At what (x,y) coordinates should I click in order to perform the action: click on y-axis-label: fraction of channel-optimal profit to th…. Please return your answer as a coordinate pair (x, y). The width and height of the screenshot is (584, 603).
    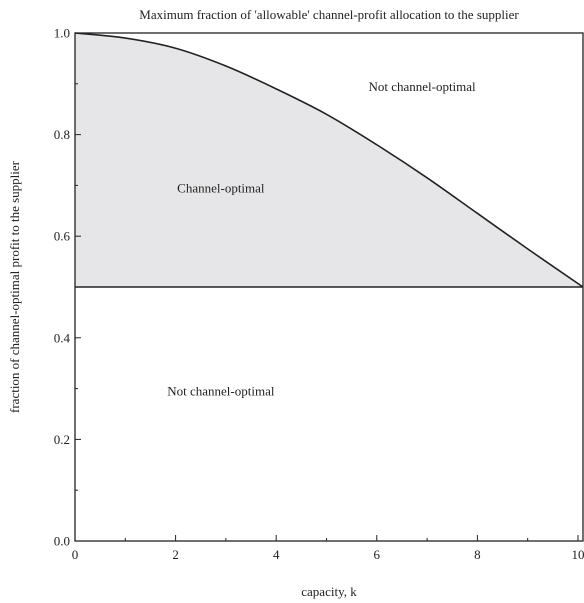
    Looking at the image, I should click on (14, 286).